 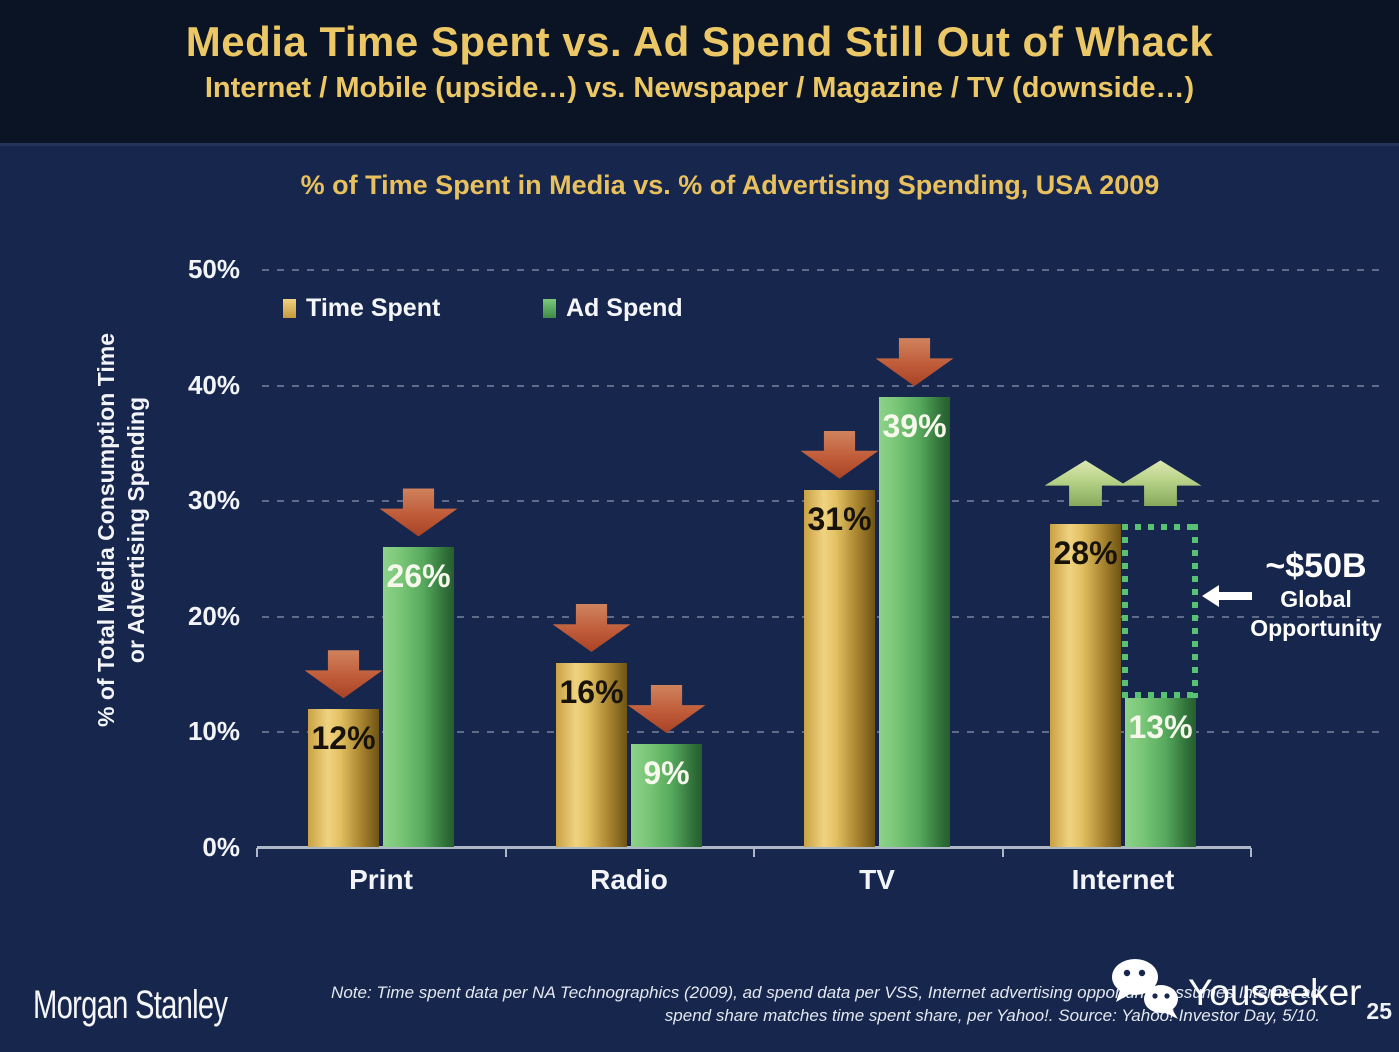 What do you see at coordinates (877, 879) in the screenshot?
I see `x-axis-category-label: TV` at bounding box center [877, 879].